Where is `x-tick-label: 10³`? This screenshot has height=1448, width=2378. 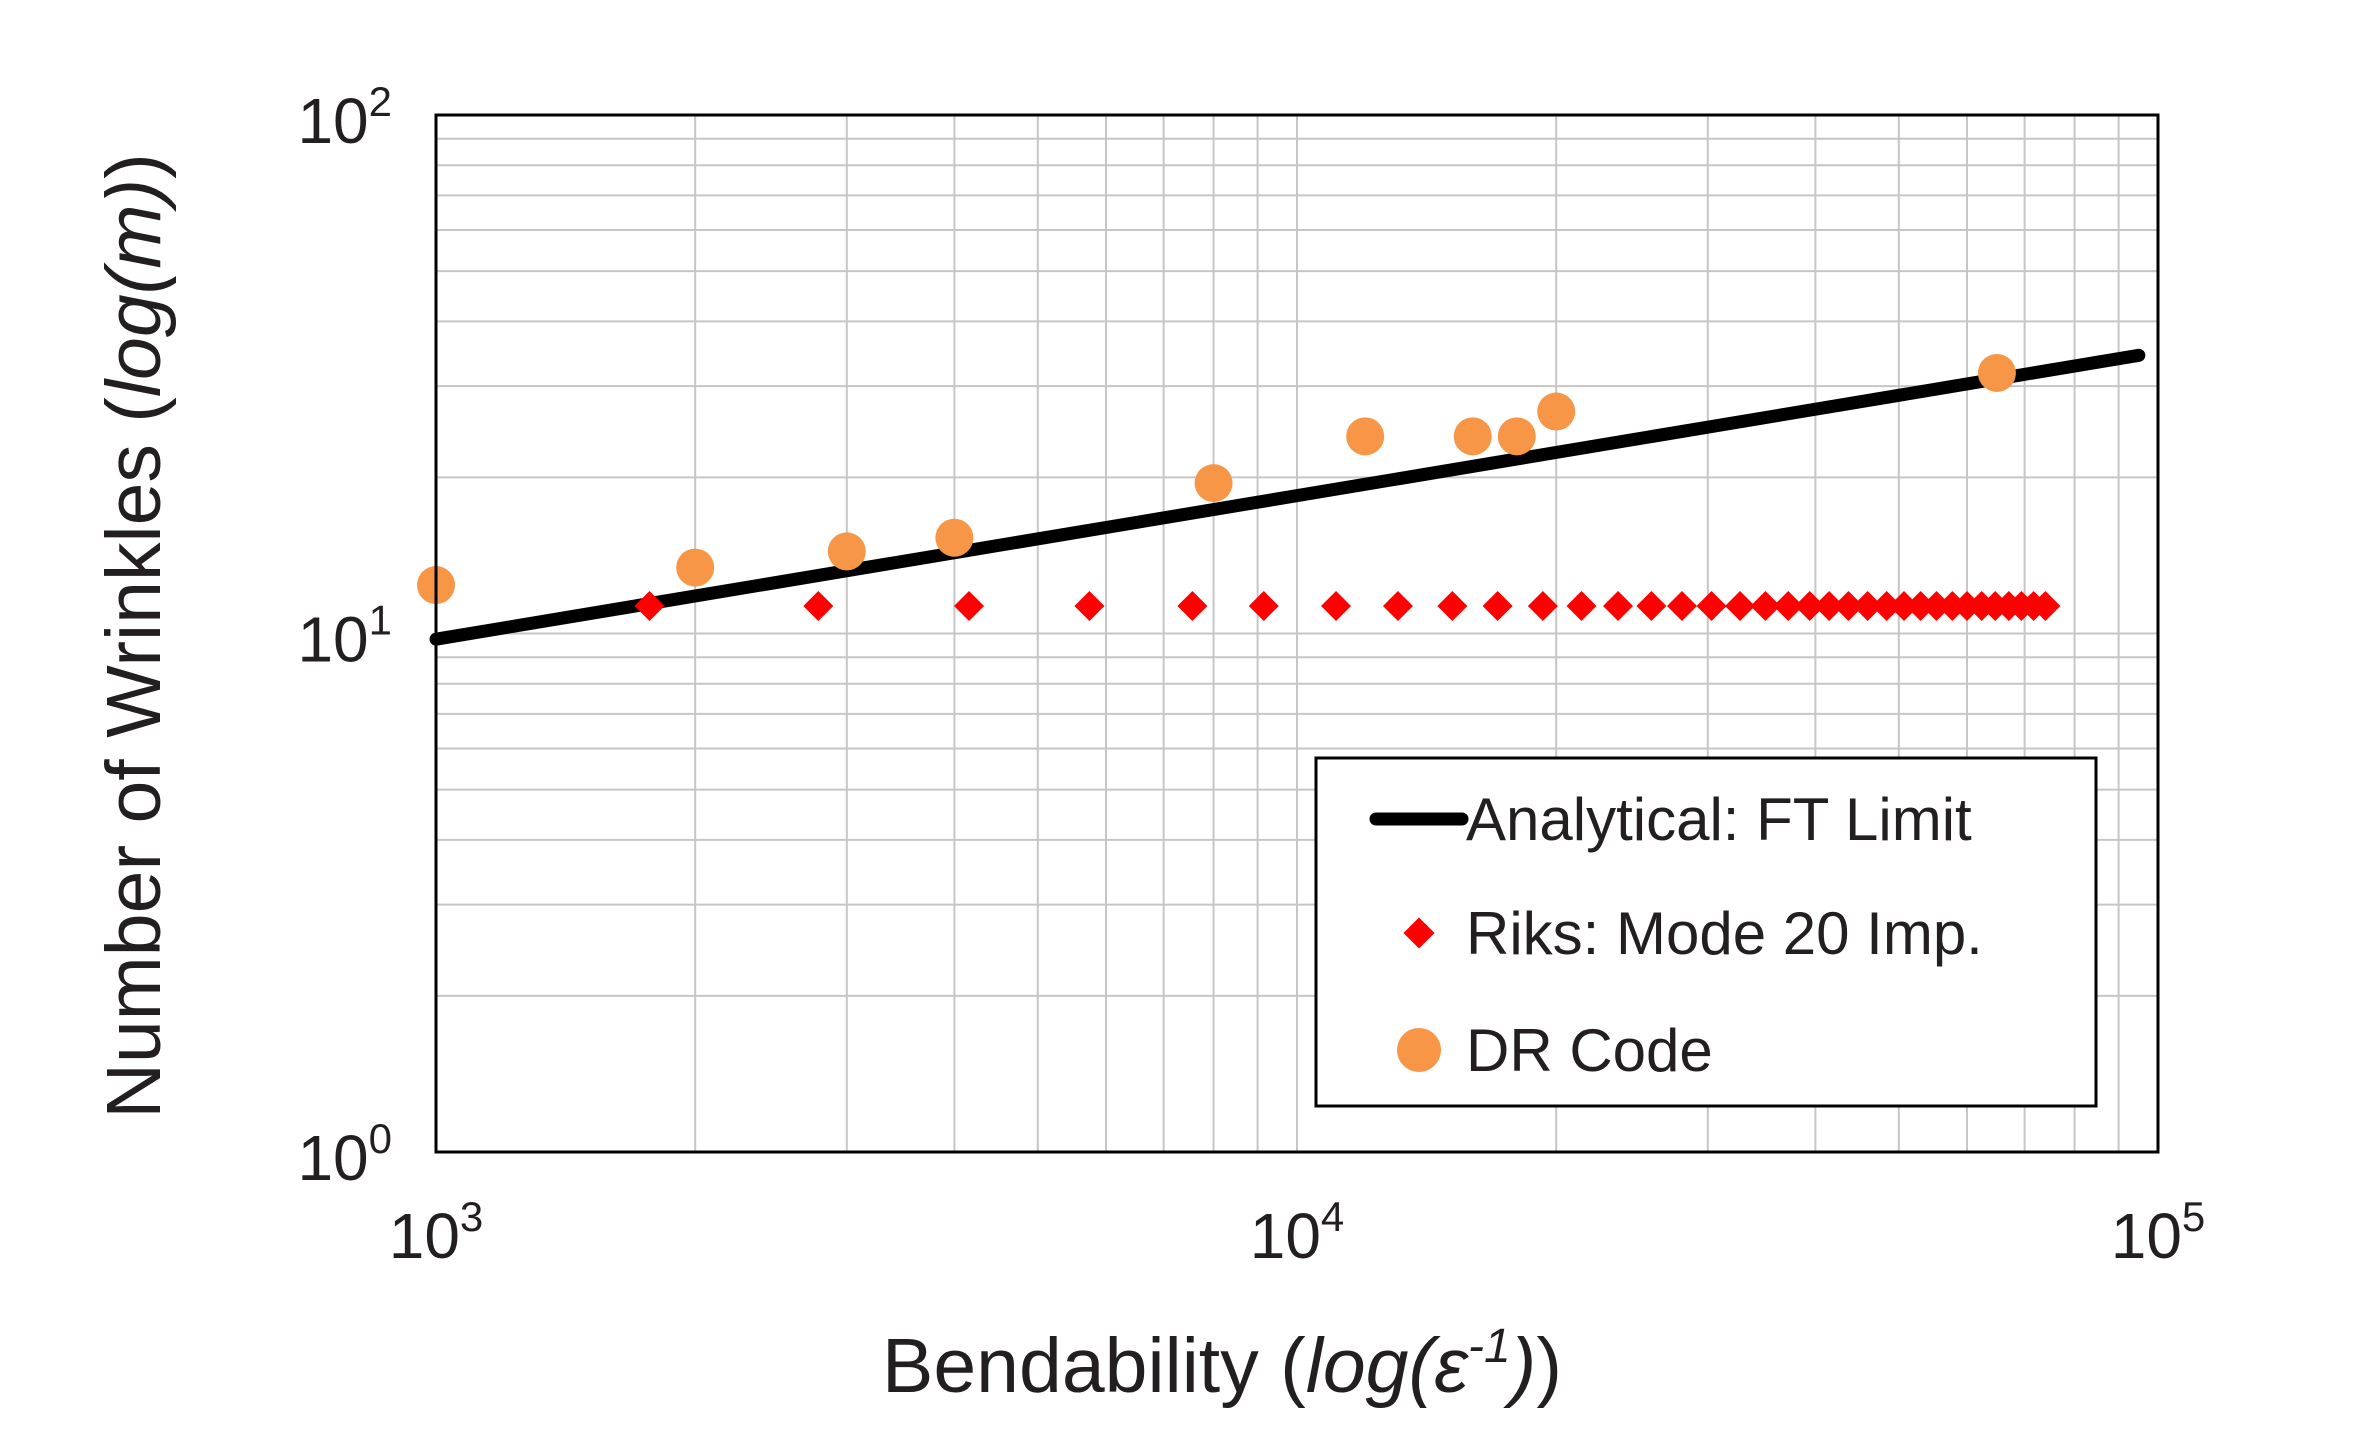 x-tick-label: 10³ is located at coordinates (436, 1232).